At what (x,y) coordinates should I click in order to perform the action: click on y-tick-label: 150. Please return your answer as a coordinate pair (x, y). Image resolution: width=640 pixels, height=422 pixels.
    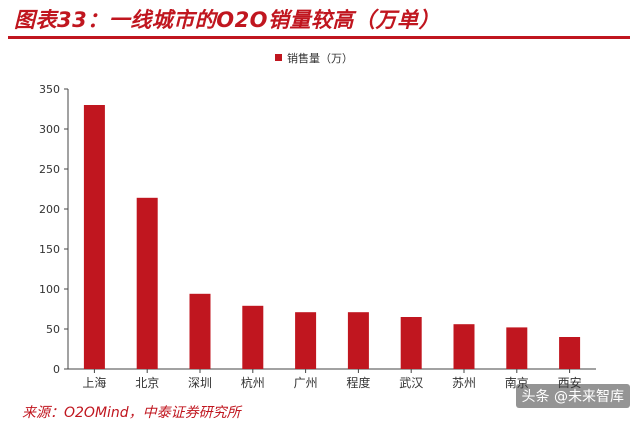
    Looking at the image, I should click on (49, 249).